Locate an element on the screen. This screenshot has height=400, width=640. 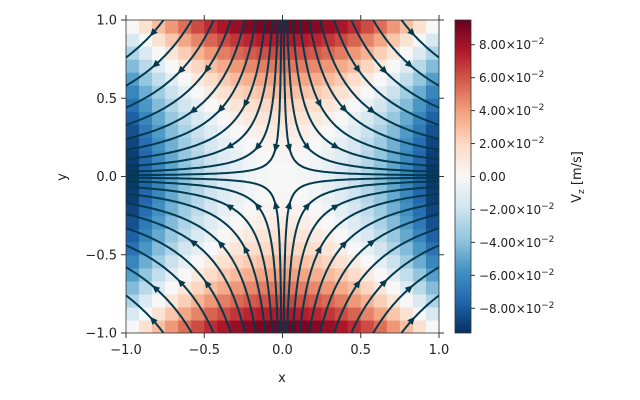
colorbar-label-sub: z is located at coordinates (582, 191).